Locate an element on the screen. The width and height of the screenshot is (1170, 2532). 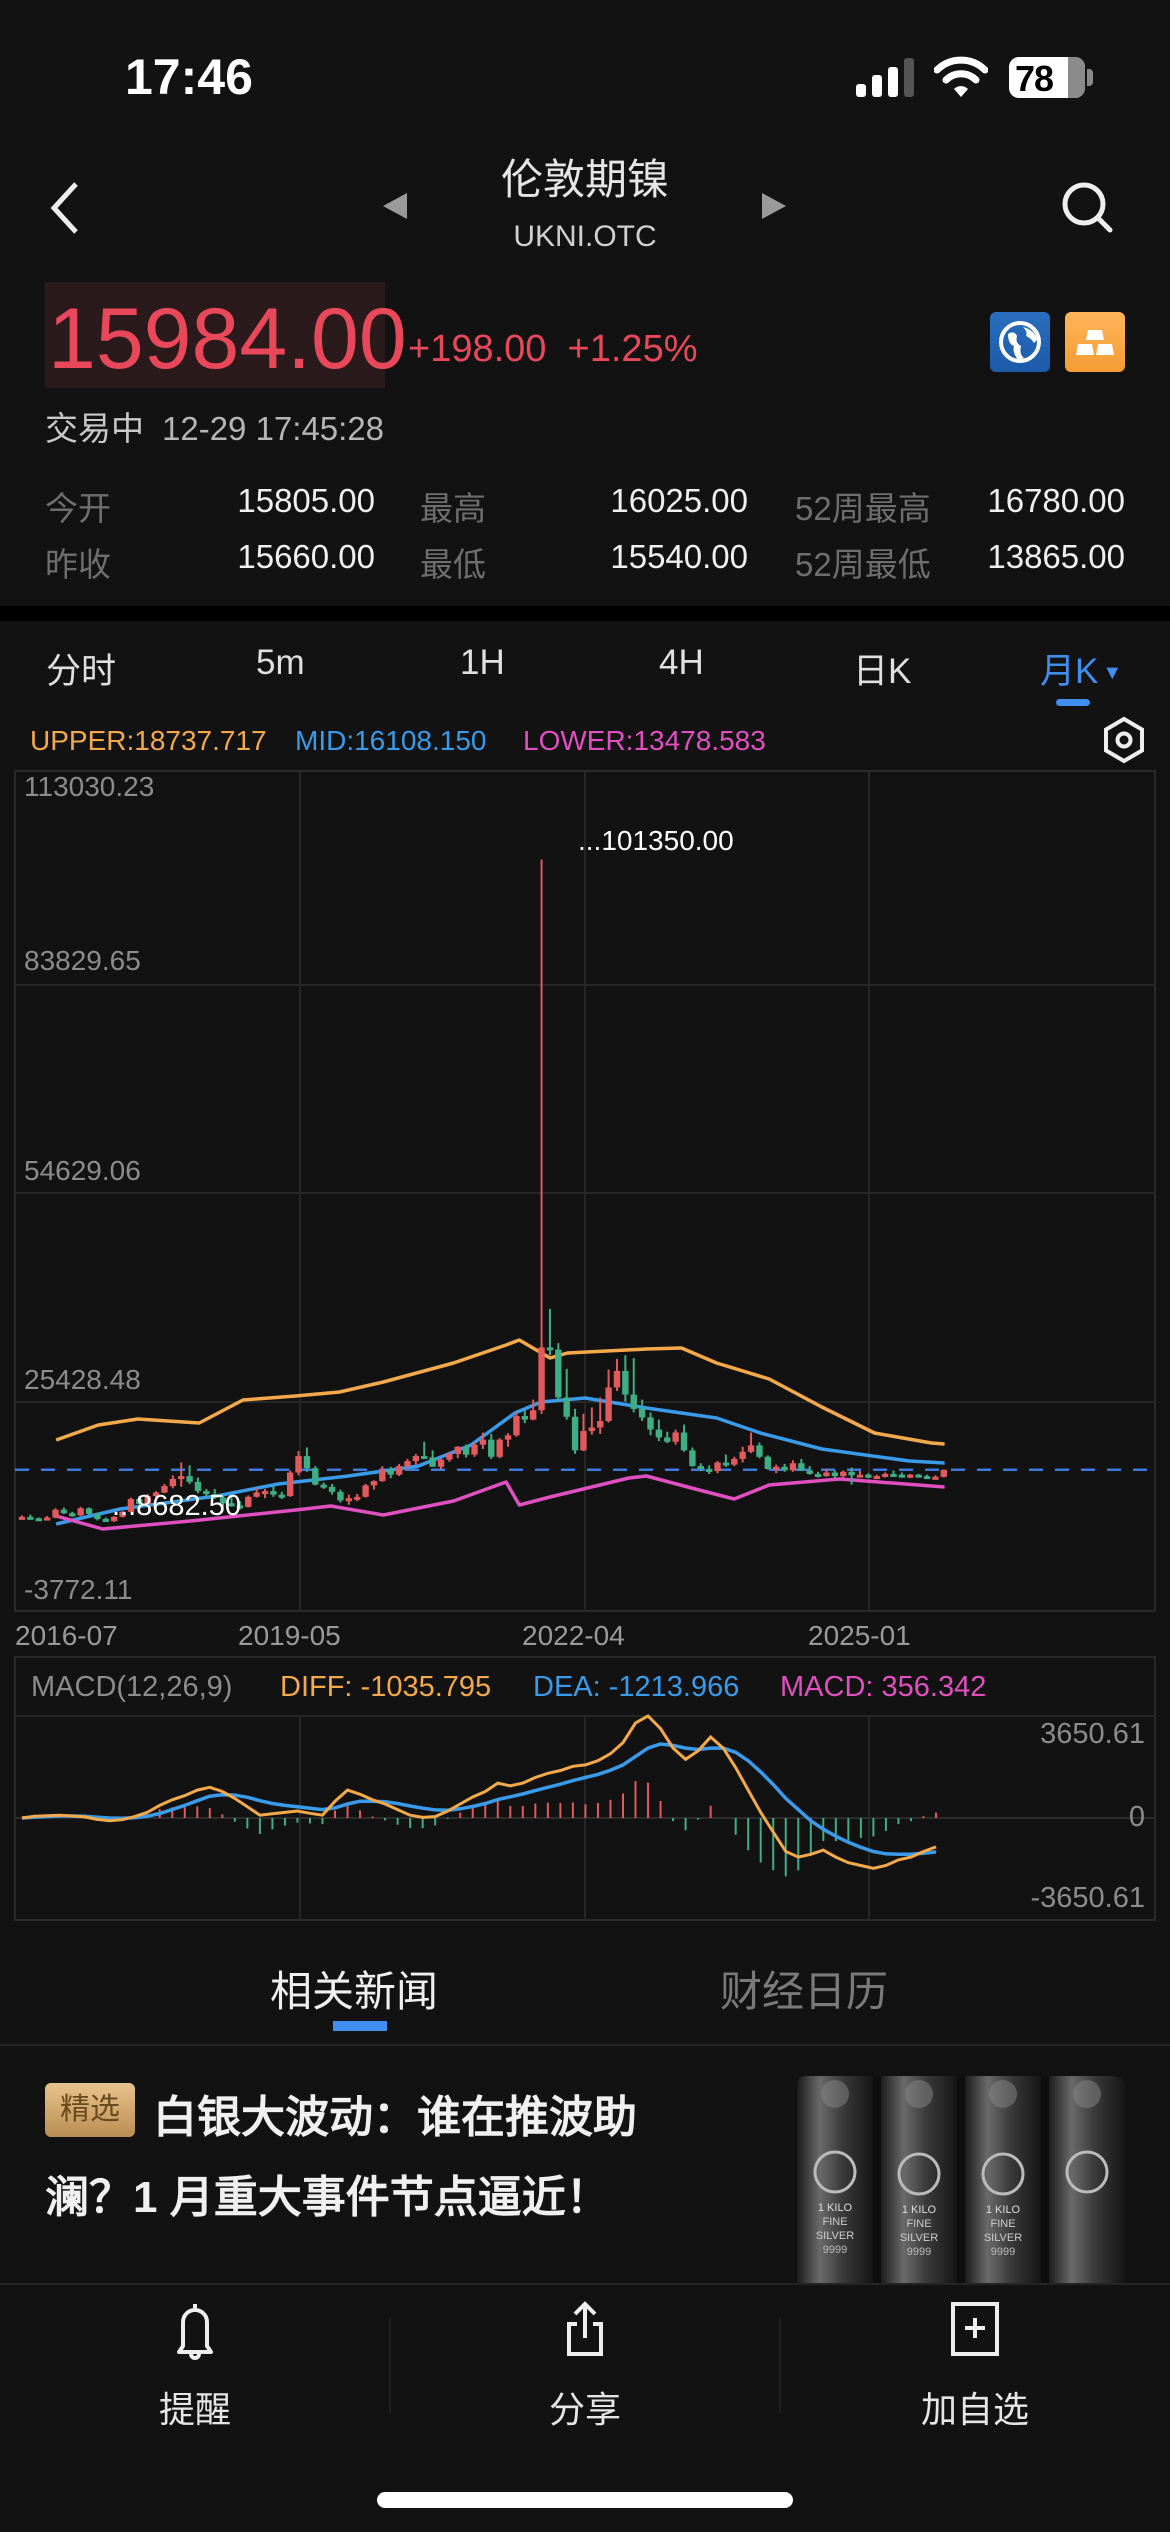
period-tab-4h: 4H is located at coordinates (681, 662).